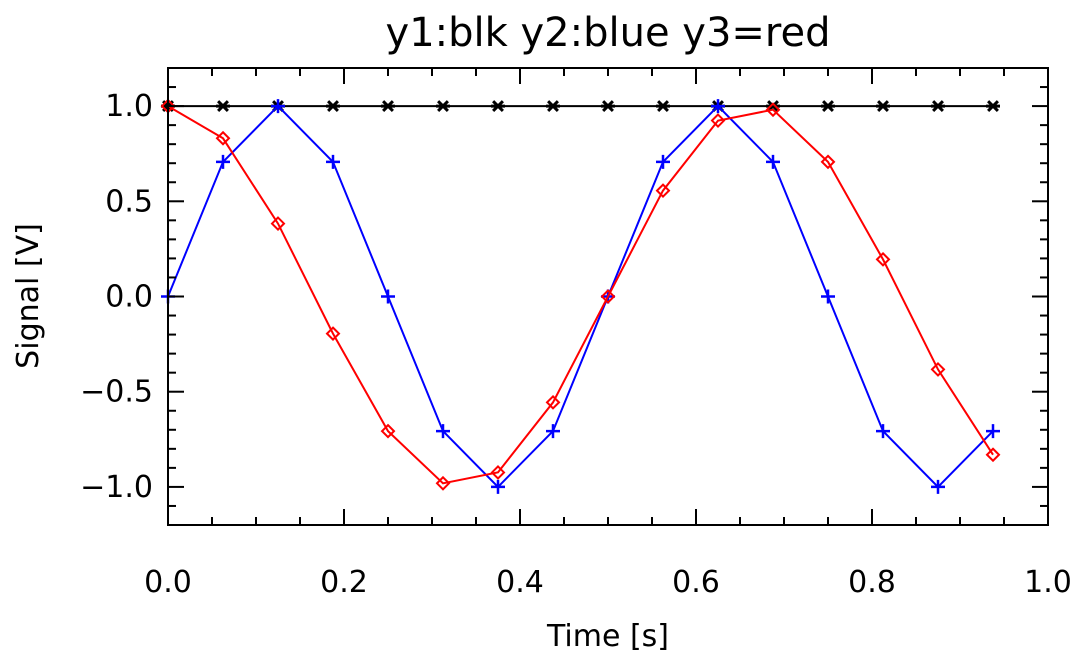 This screenshot has width=1077, height=657. What do you see at coordinates (129, 106) in the screenshot?
I see `y-tick-label: 1.0` at bounding box center [129, 106].